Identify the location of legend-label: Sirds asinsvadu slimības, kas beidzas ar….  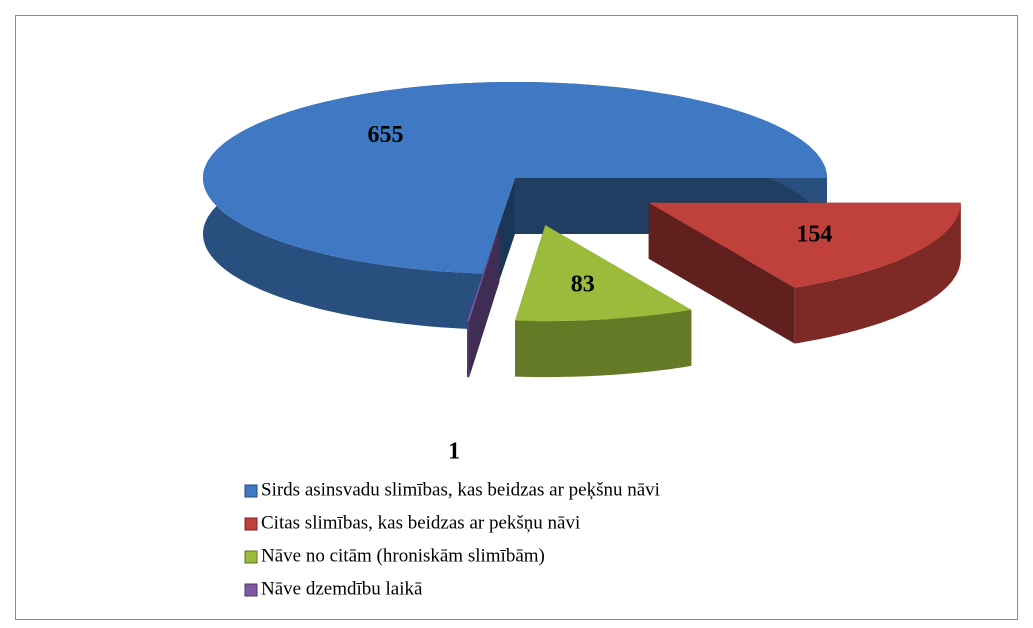
(460, 489).